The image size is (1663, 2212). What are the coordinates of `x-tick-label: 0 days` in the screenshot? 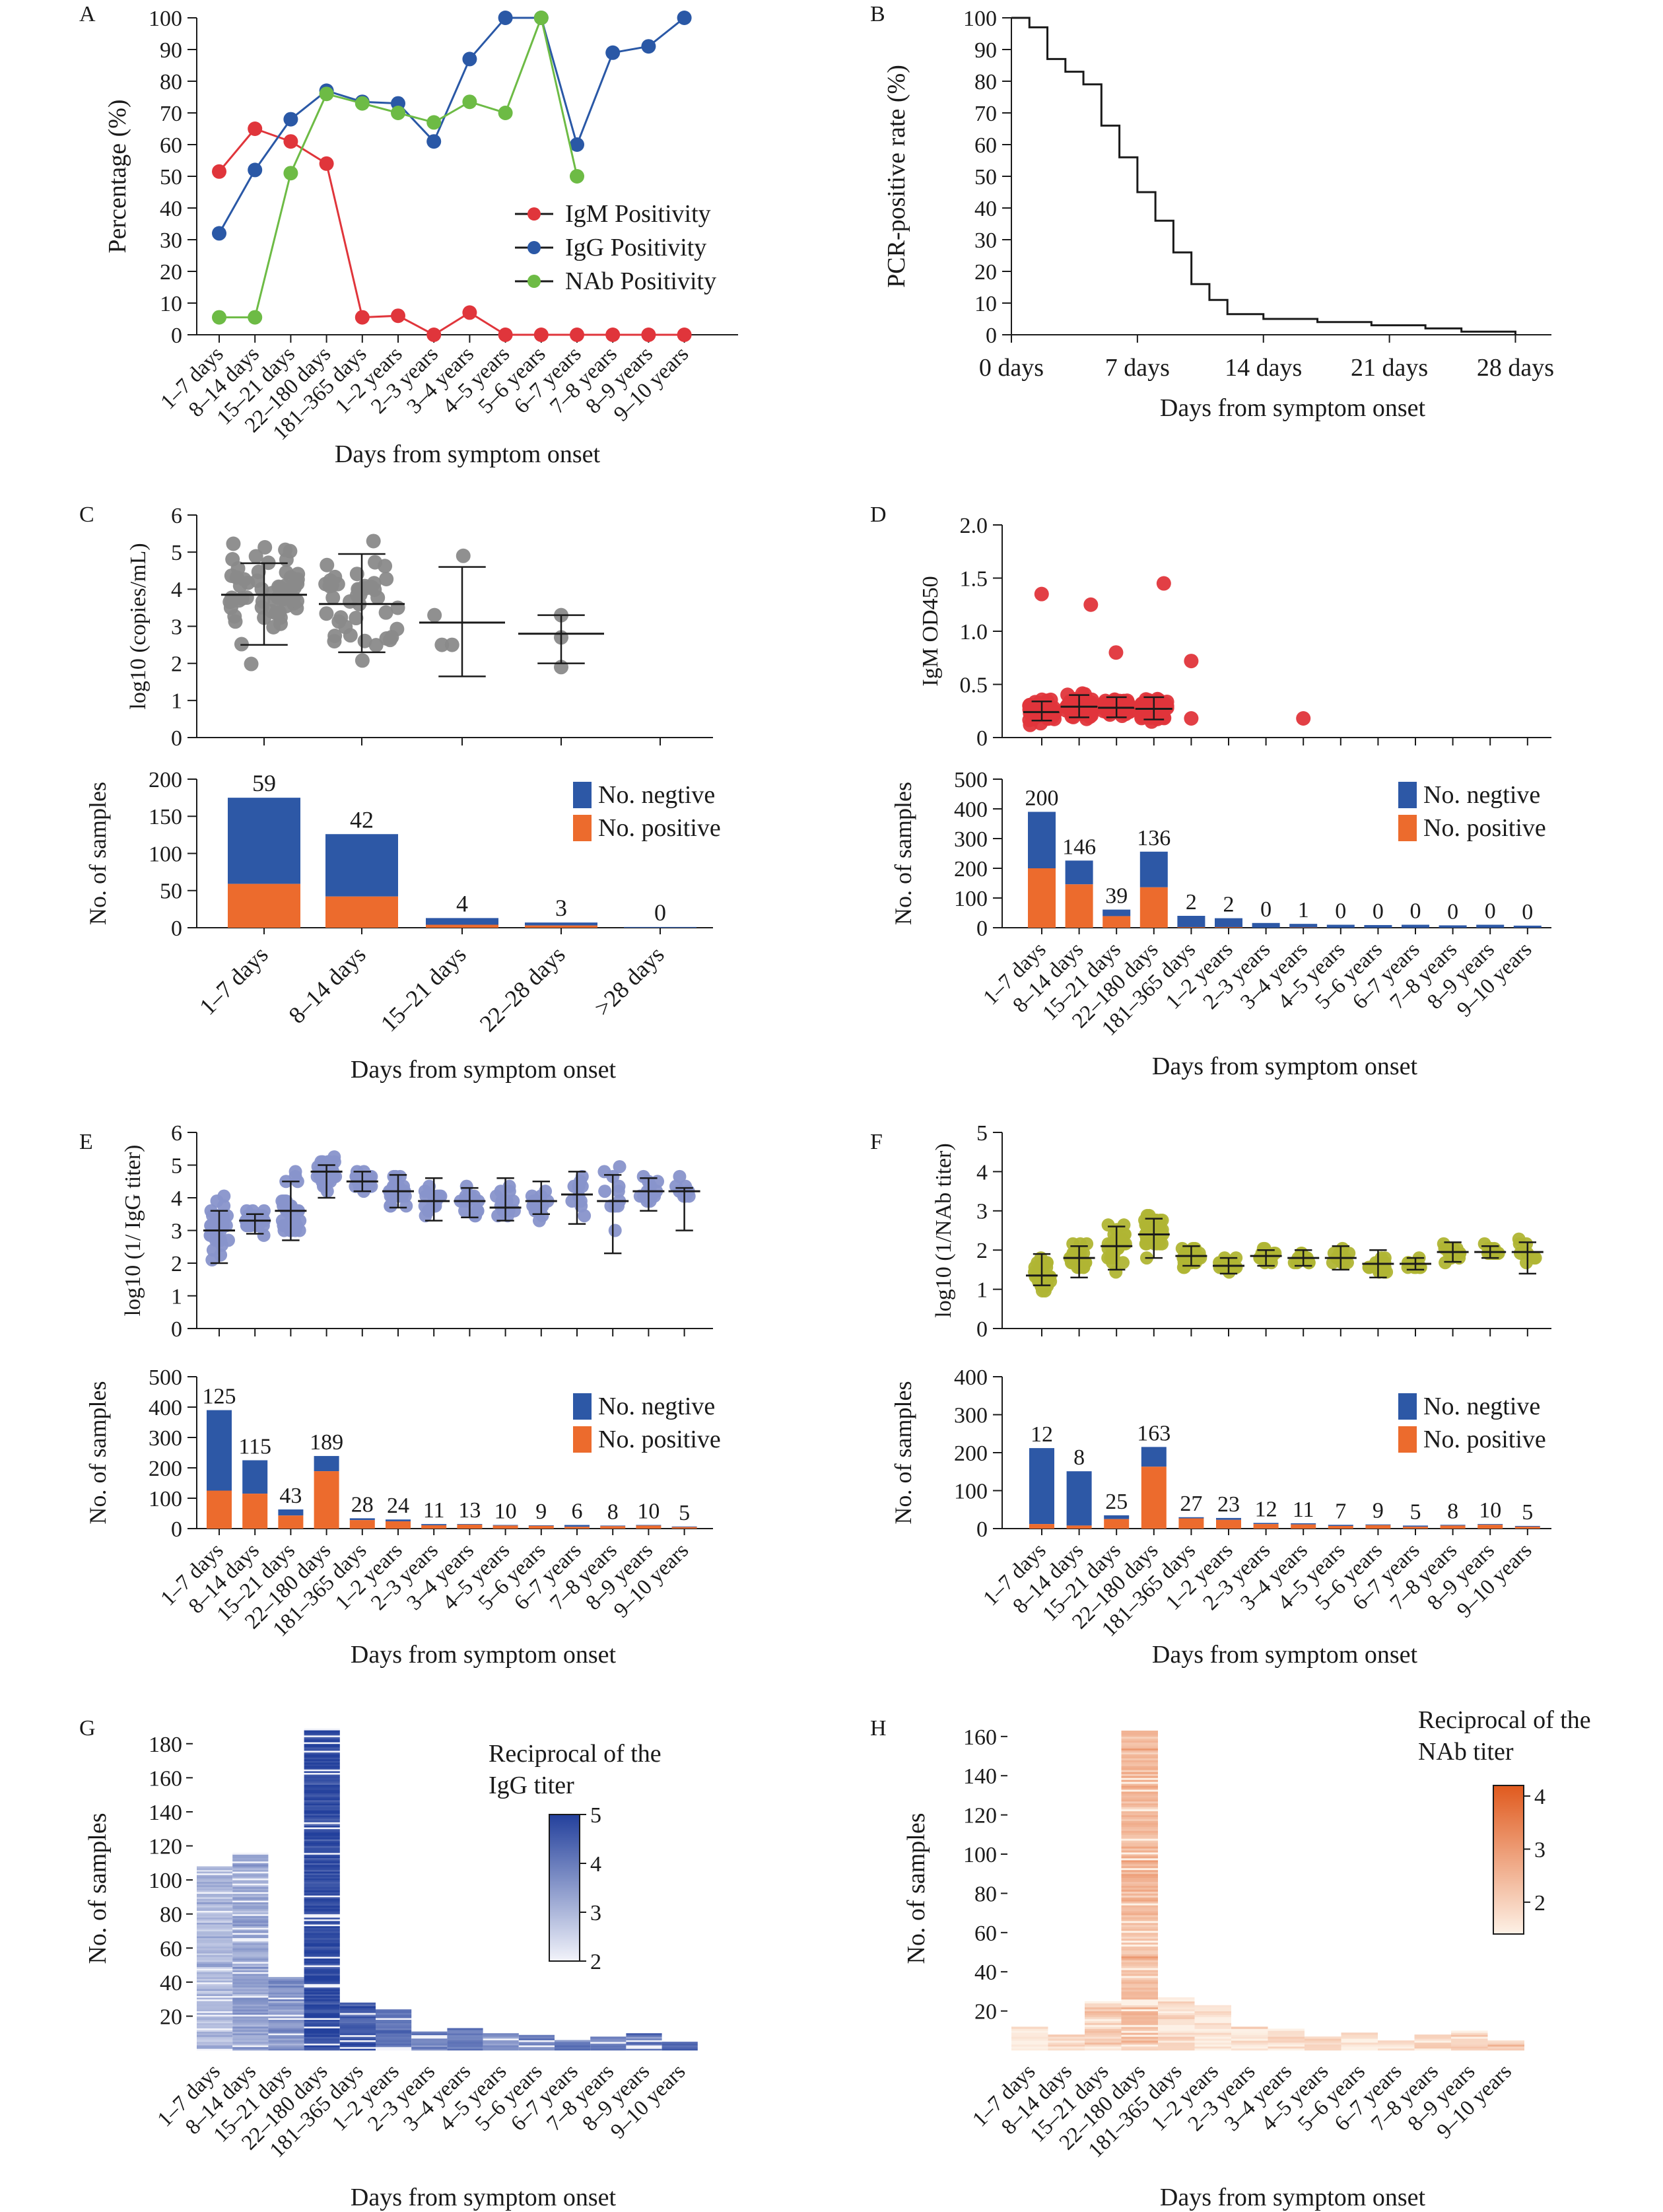 It's located at (1011, 368).